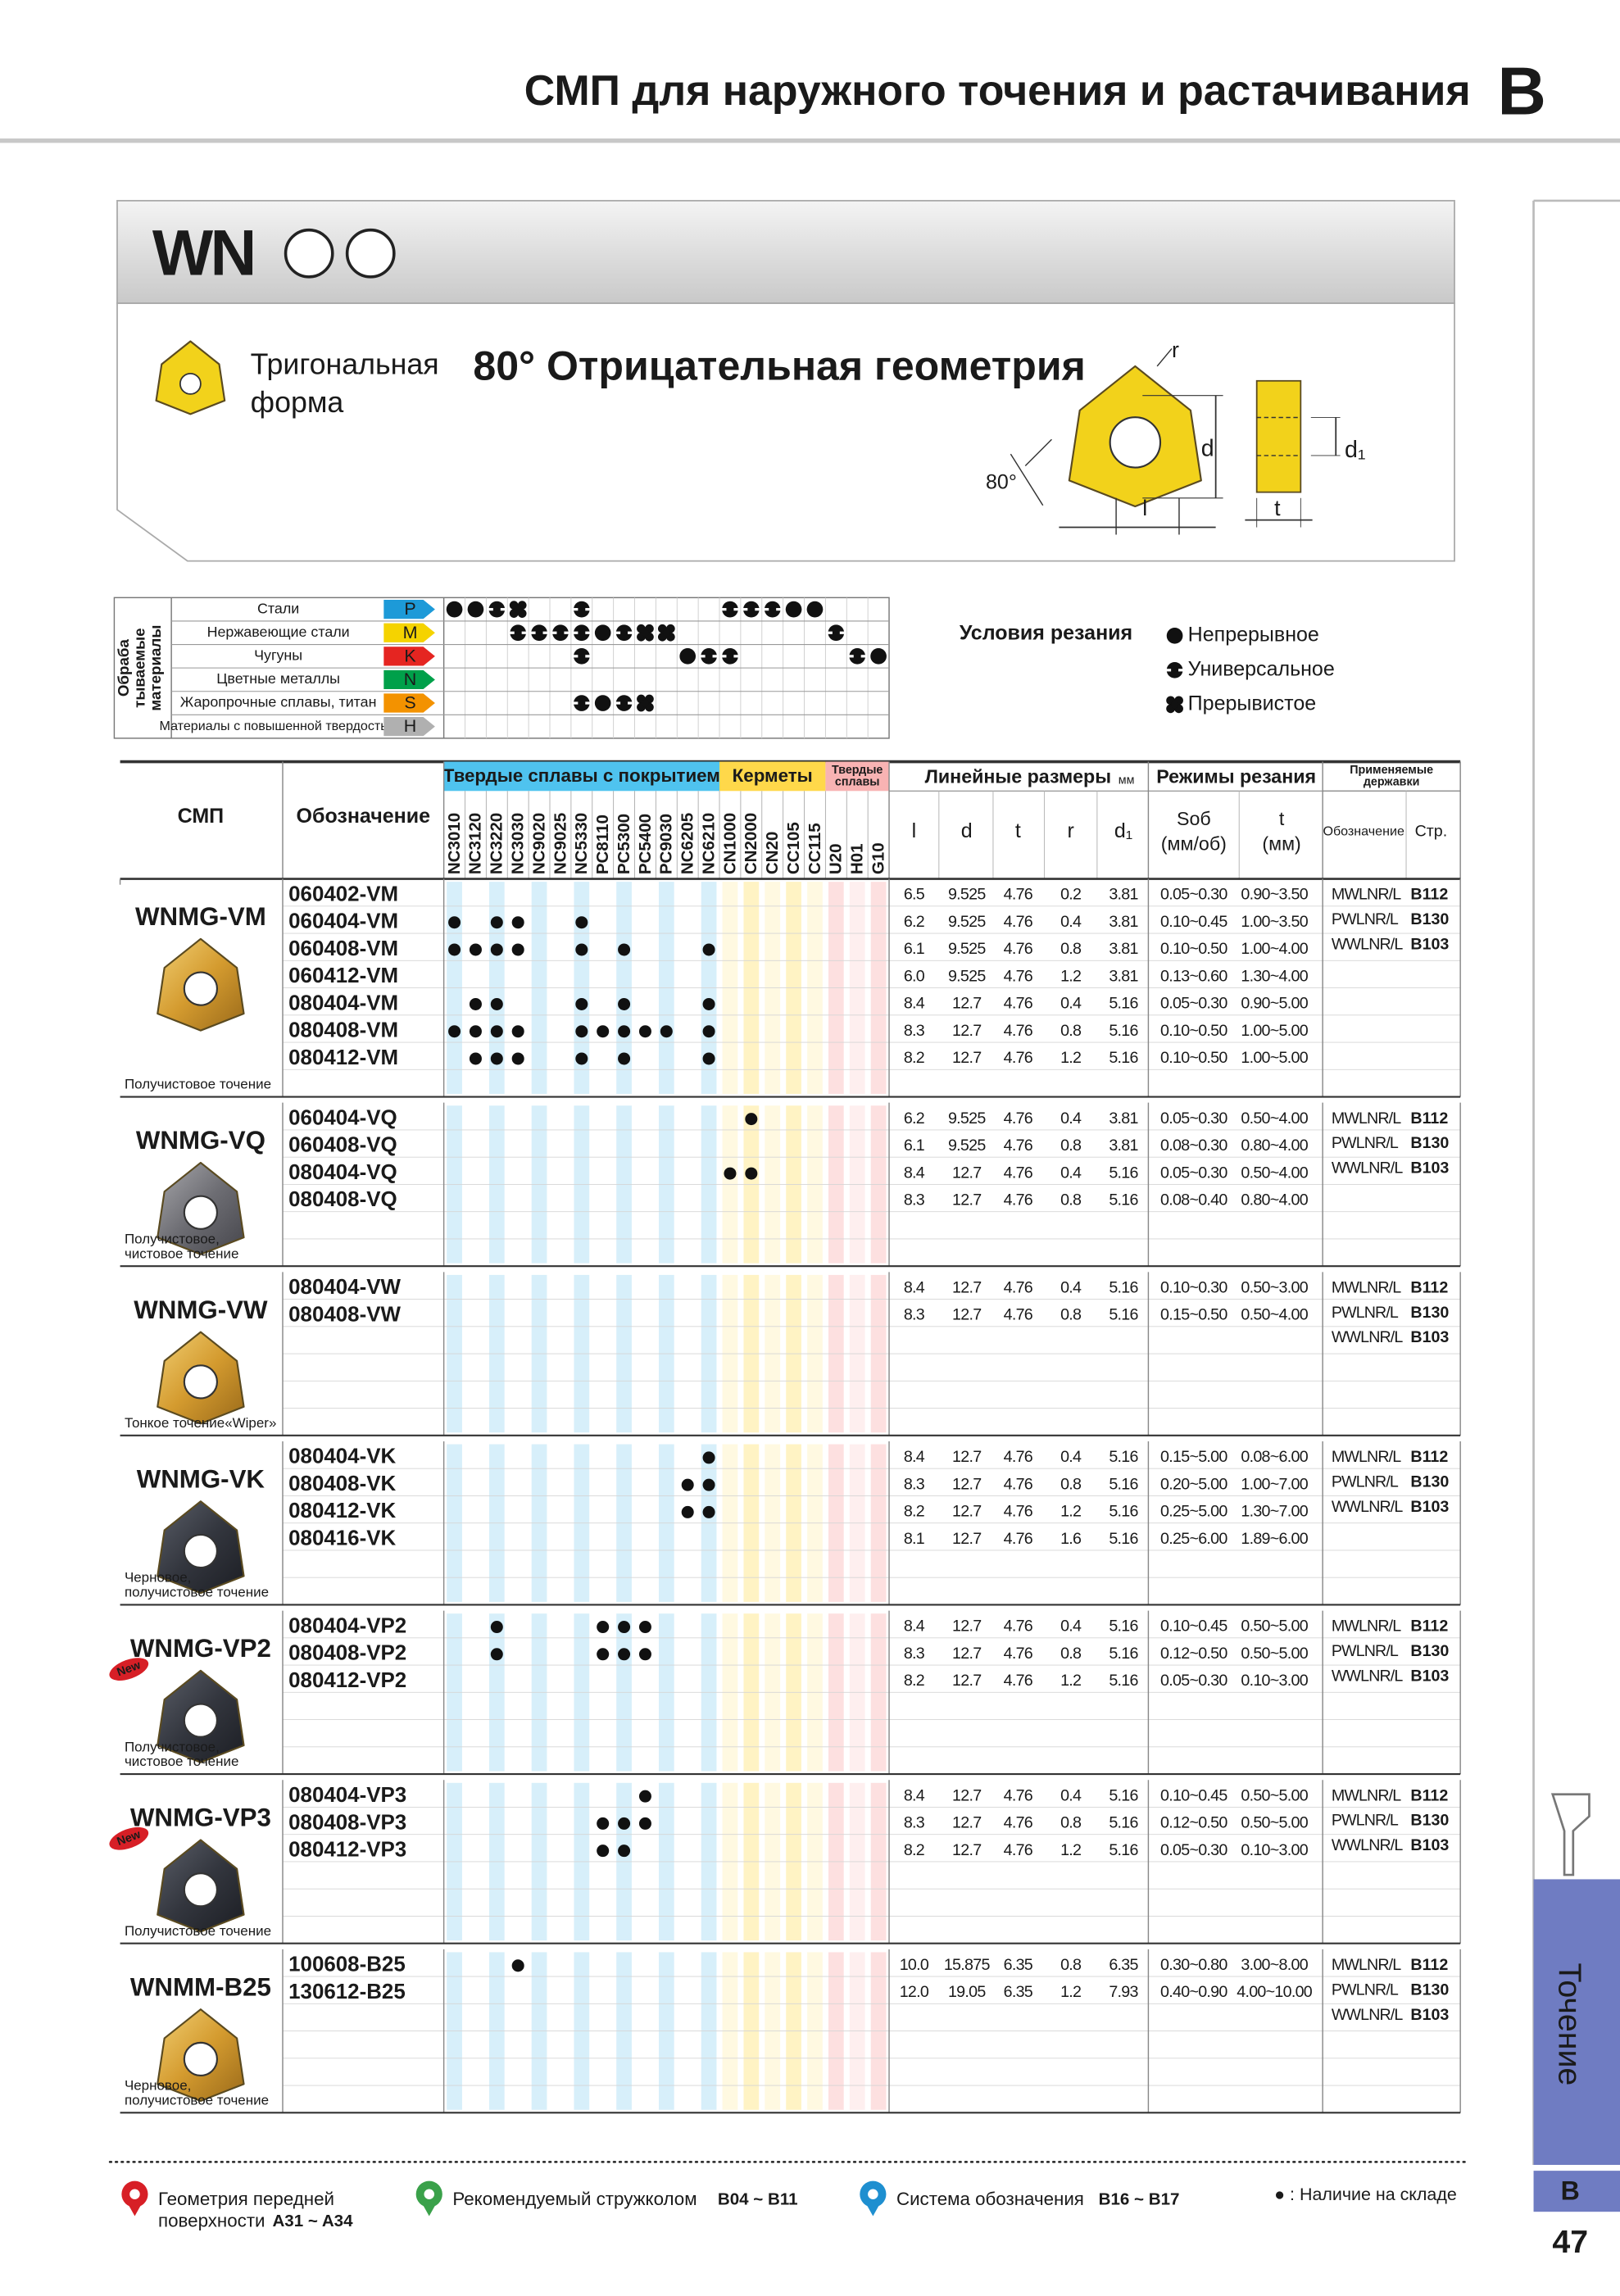 The image size is (1620, 2296). What do you see at coordinates (1274, 1539) in the screenshot?
I see `row-value: 1.89~6.00` at bounding box center [1274, 1539].